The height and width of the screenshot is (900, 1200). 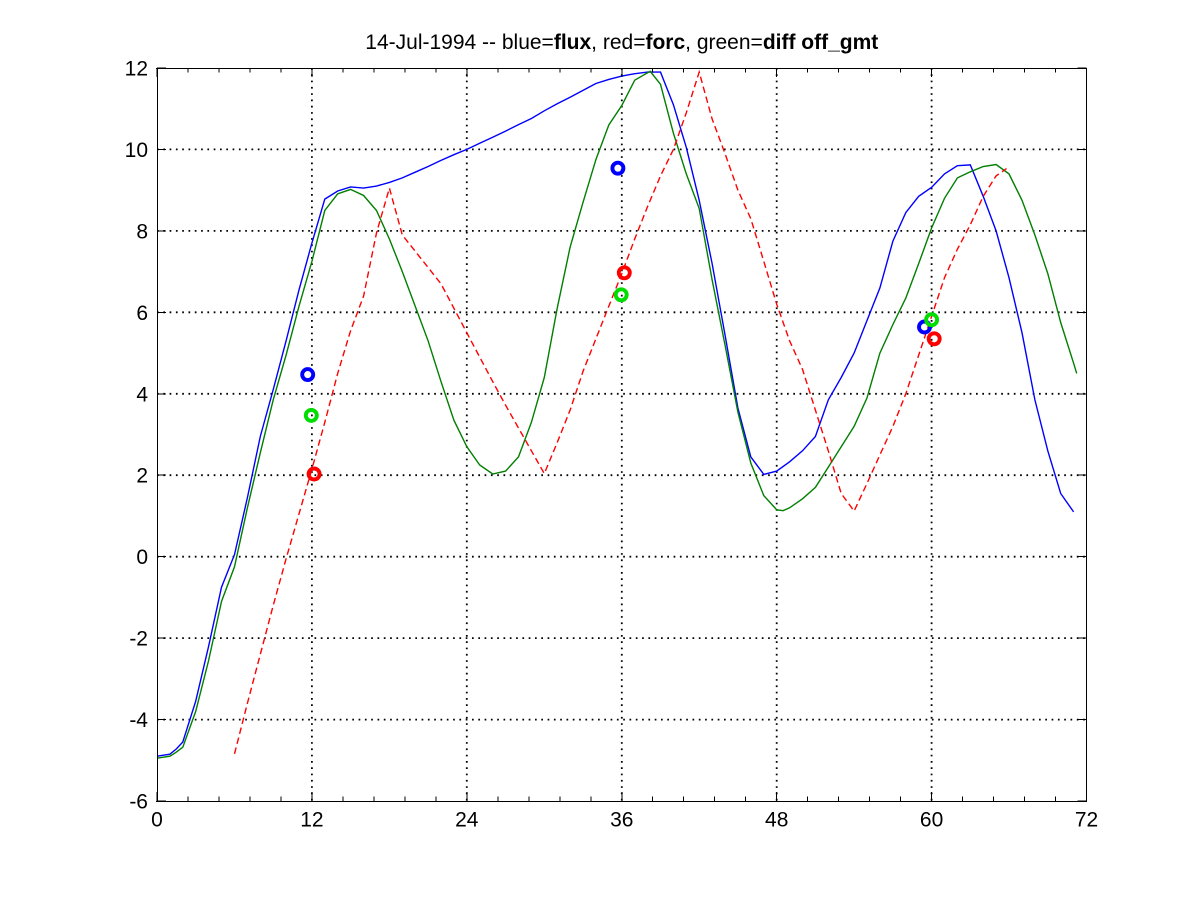 What do you see at coordinates (467, 820) in the screenshot?
I see `svg-text: 24` at bounding box center [467, 820].